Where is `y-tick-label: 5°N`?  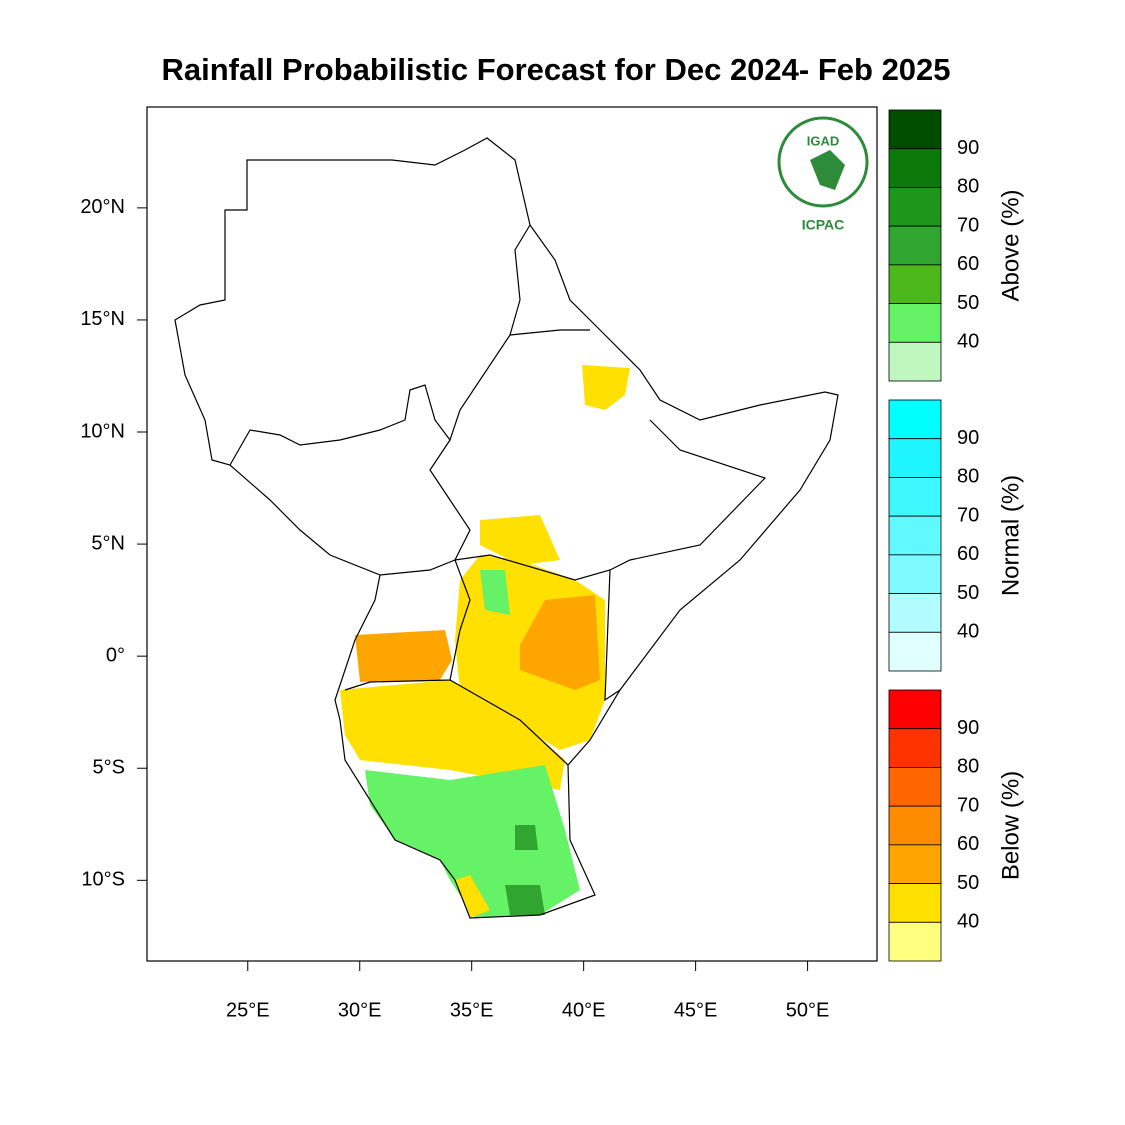 y-tick-label: 5°N is located at coordinates (108, 543).